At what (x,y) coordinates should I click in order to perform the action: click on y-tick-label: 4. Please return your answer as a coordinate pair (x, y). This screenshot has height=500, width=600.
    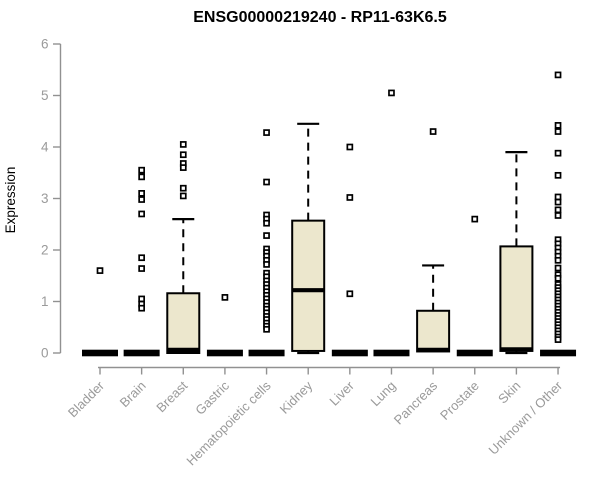
    Looking at the image, I should click on (45, 147).